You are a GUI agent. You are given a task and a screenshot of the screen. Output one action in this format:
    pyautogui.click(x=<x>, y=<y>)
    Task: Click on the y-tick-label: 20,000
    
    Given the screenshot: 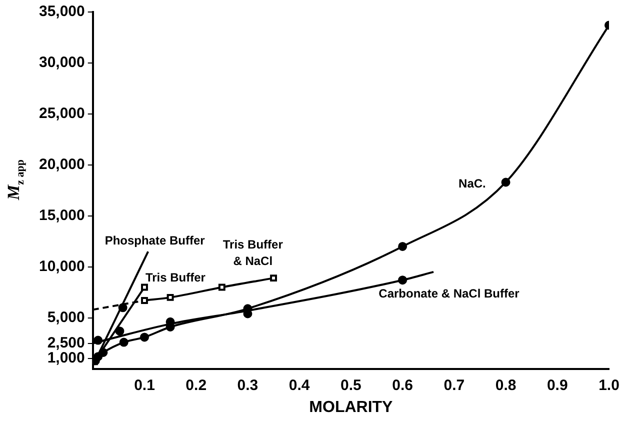 What is the action you would take?
    pyautogui.click(x=61, y=165)
    